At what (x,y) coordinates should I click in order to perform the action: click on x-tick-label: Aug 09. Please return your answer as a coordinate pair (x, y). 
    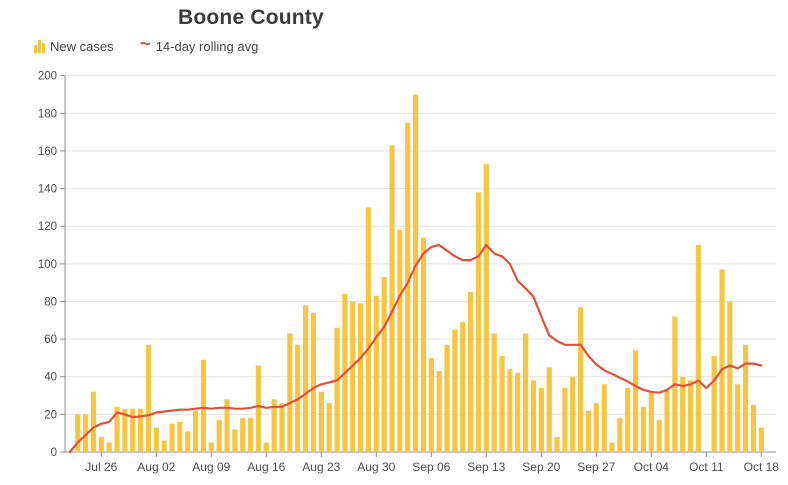
    Looking at the image, I should click on (211, 467).